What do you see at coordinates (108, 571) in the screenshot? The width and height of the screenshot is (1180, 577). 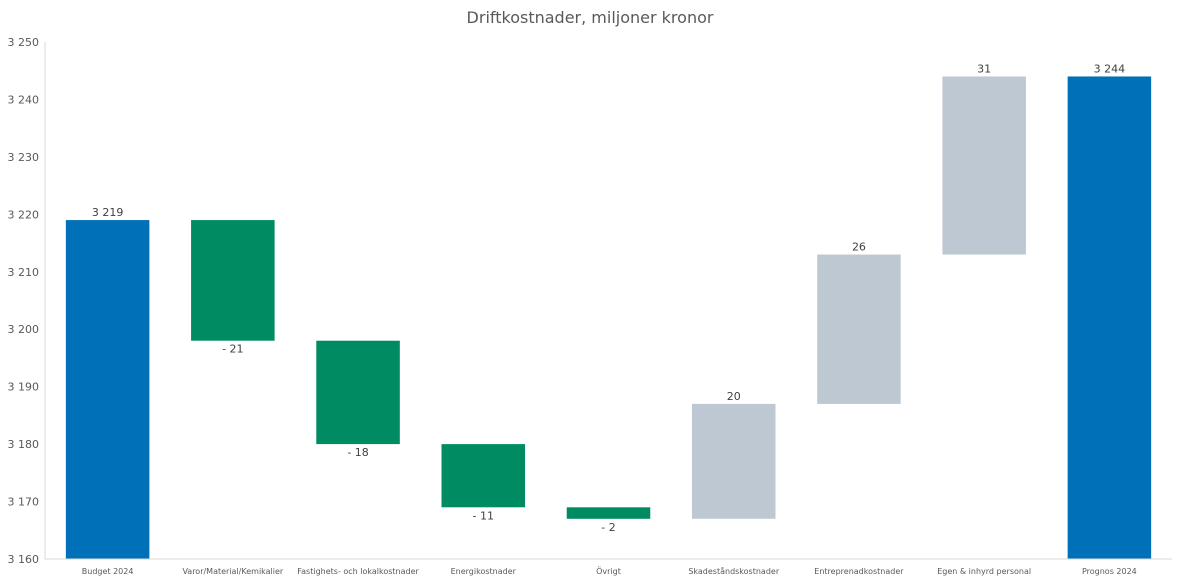 I see `x-tick-label: Budget 2024` at bounding box center [108, 571].